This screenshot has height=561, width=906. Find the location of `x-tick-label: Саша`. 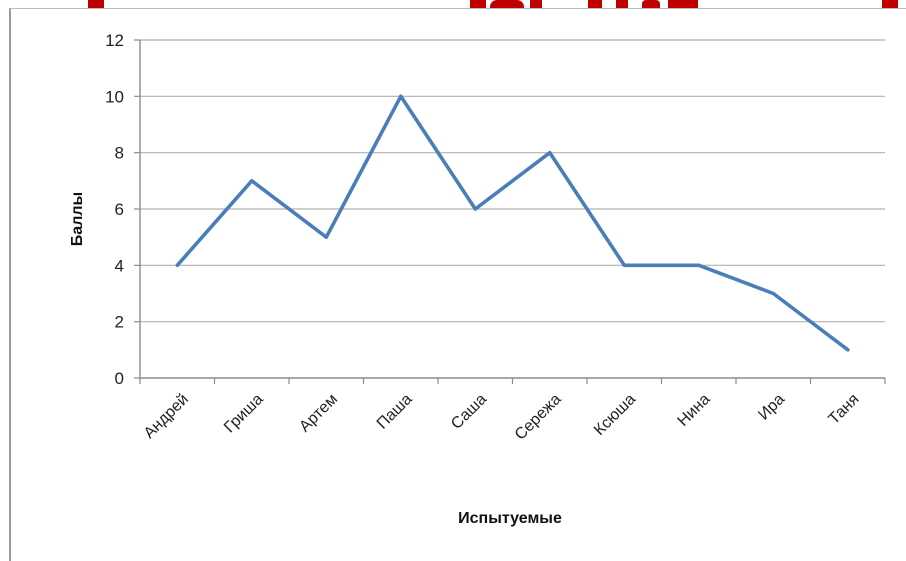

x-tick-label: Саша is located at coordinates (469, 412).